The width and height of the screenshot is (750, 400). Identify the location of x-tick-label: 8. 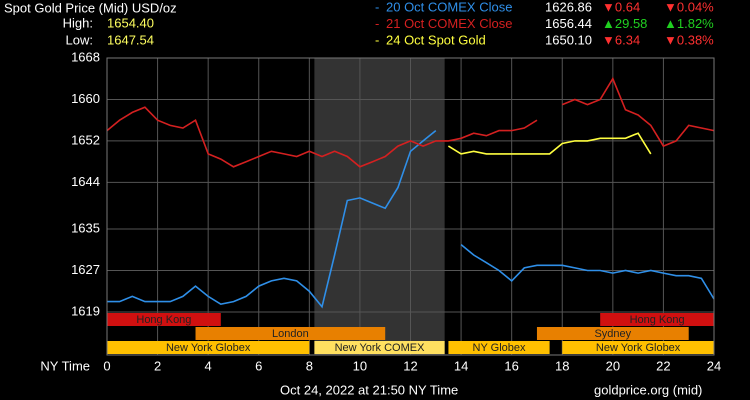
(309, 365).